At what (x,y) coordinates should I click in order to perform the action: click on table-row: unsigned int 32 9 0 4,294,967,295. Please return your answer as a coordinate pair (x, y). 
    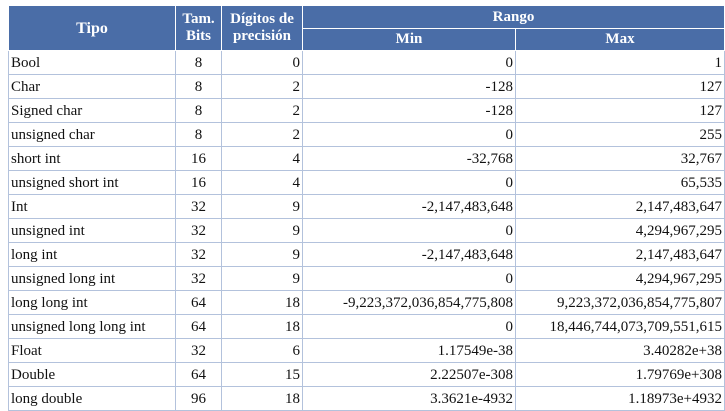
    Looking at the image, I should click on (366, 230).